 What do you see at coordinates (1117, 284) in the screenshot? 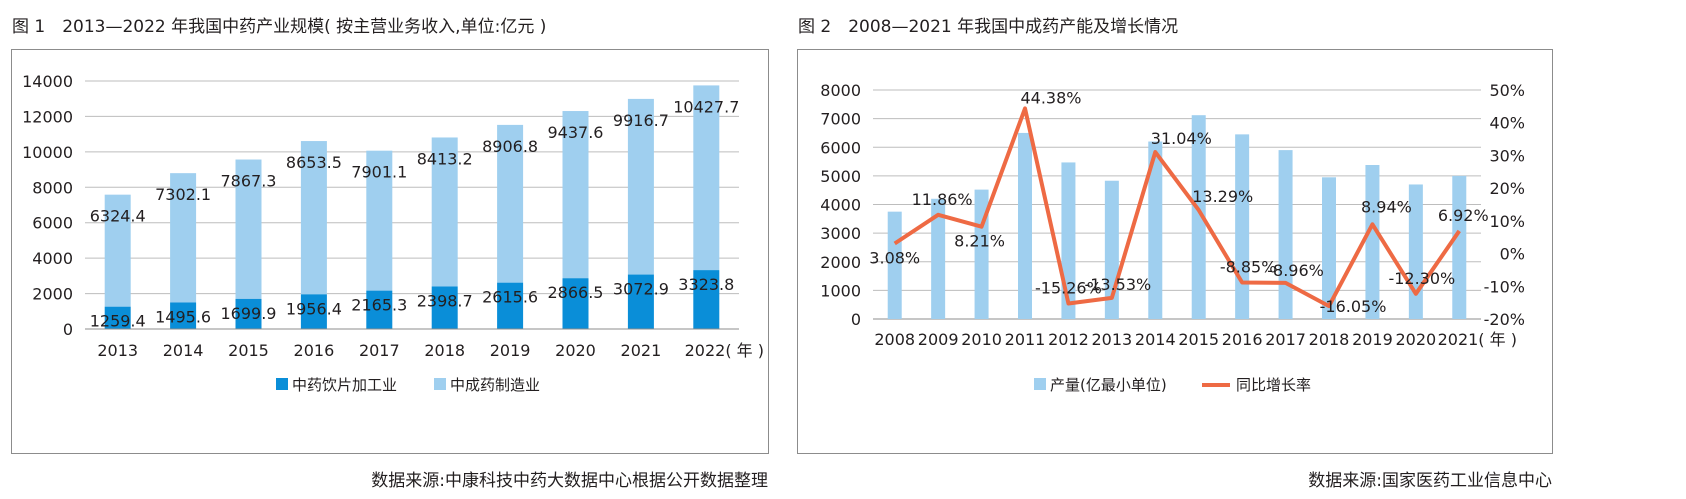
I see `line-data-label: -13.53%` at bounding box center [1117, 284].